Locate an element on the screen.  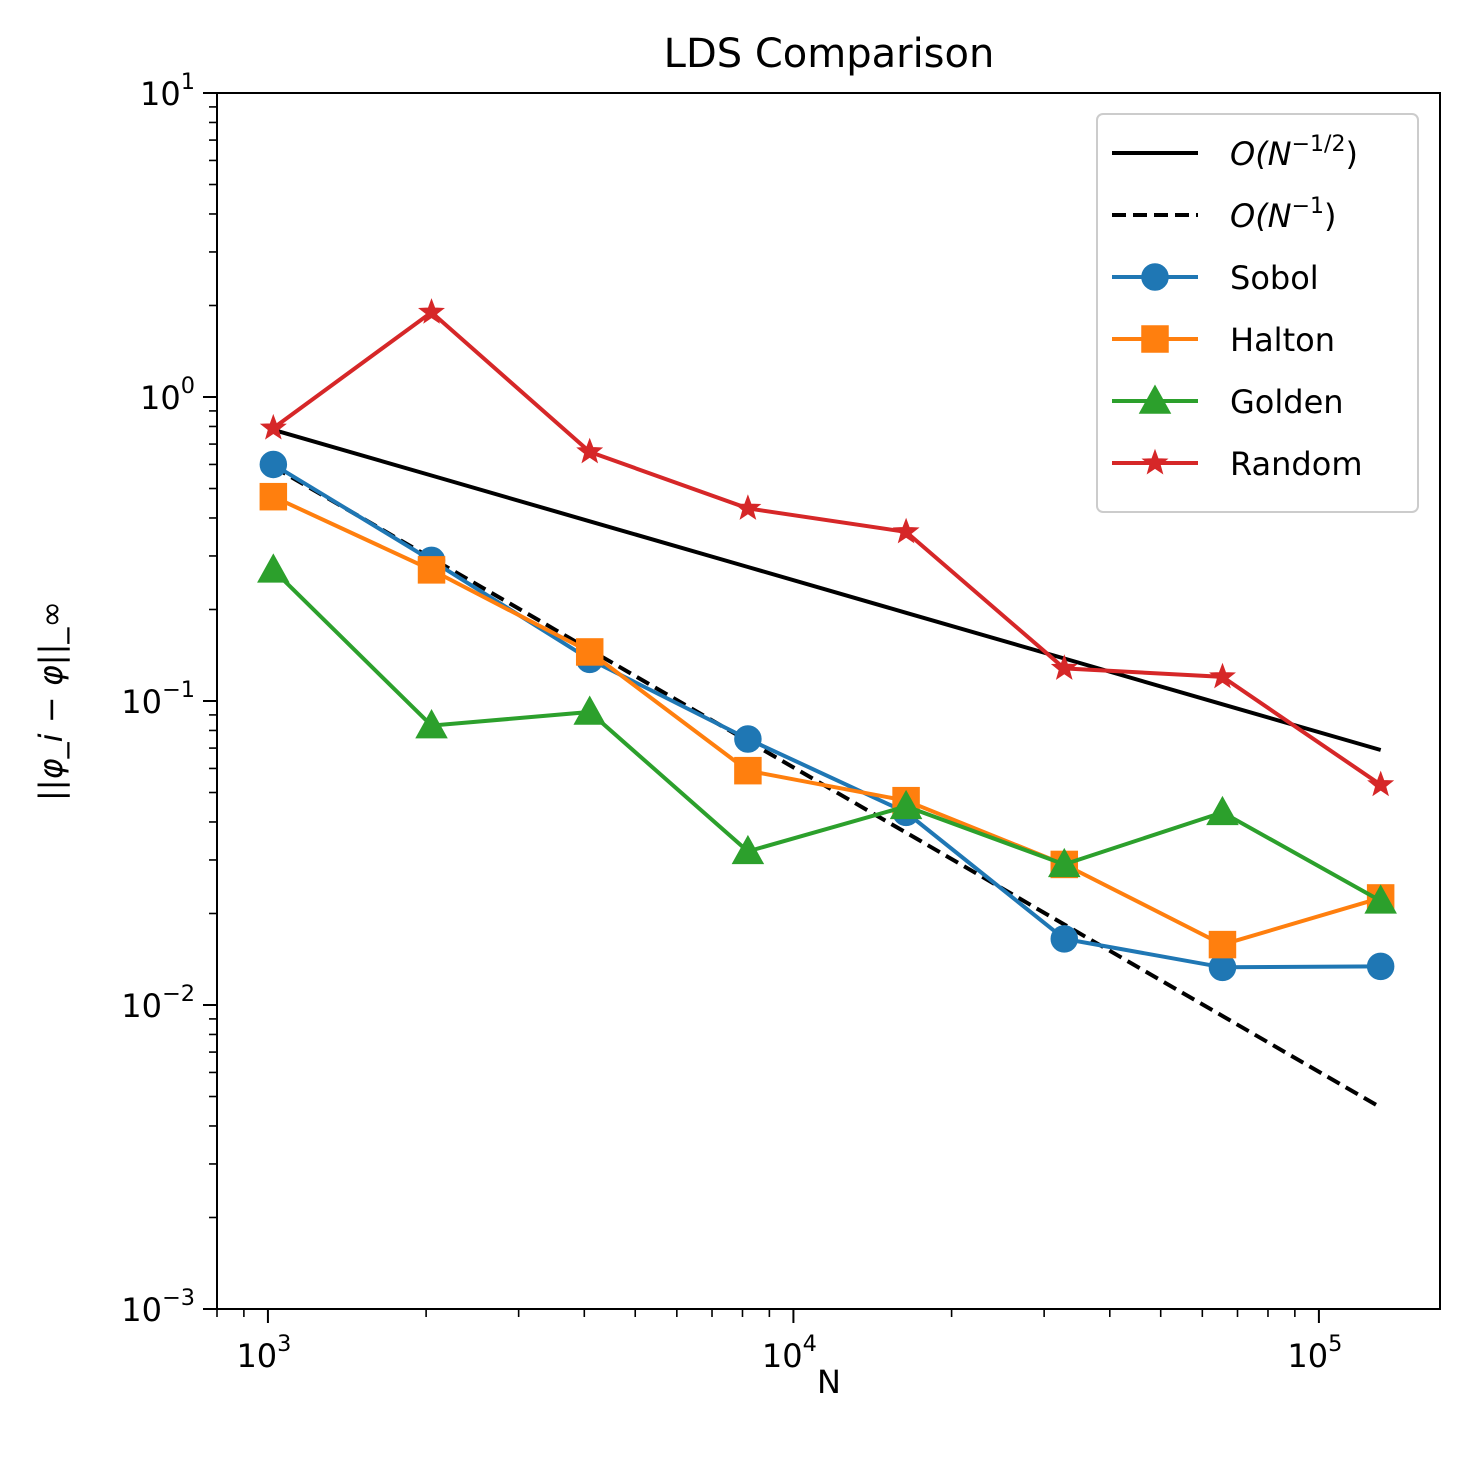
x-axis-label: N is located at coordinates (829, 1382).